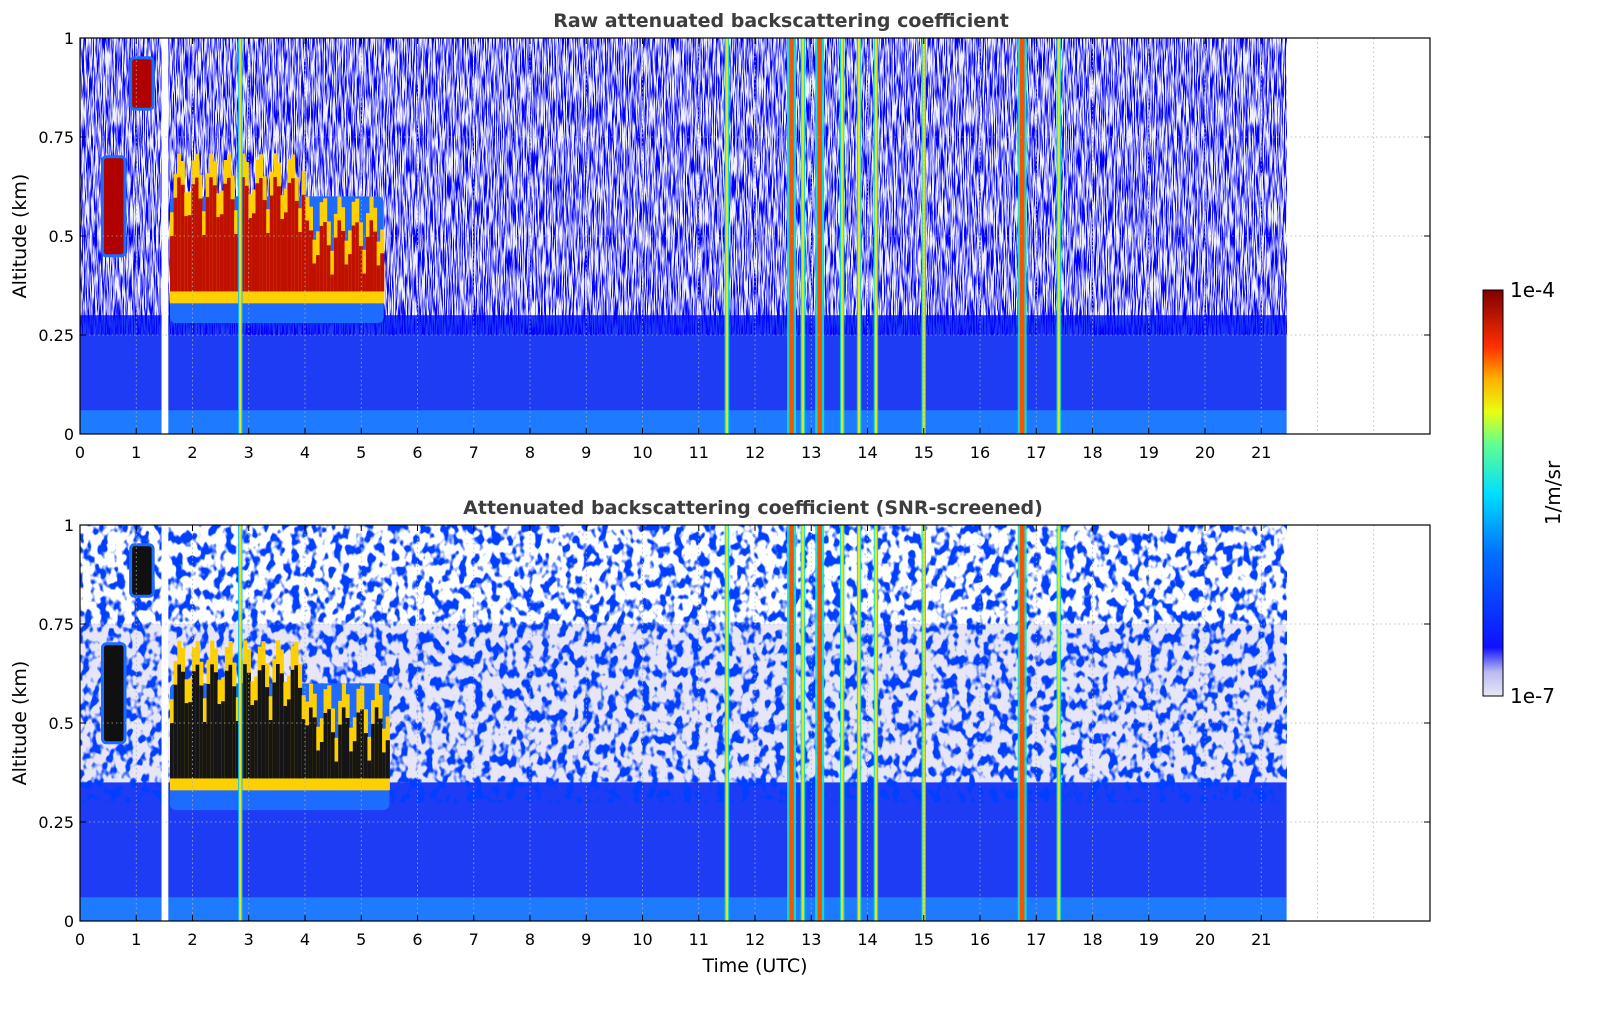  Describe the element at coordinates (924, 939) in the screenshot. I see `x-tick-label: 15` at that location.